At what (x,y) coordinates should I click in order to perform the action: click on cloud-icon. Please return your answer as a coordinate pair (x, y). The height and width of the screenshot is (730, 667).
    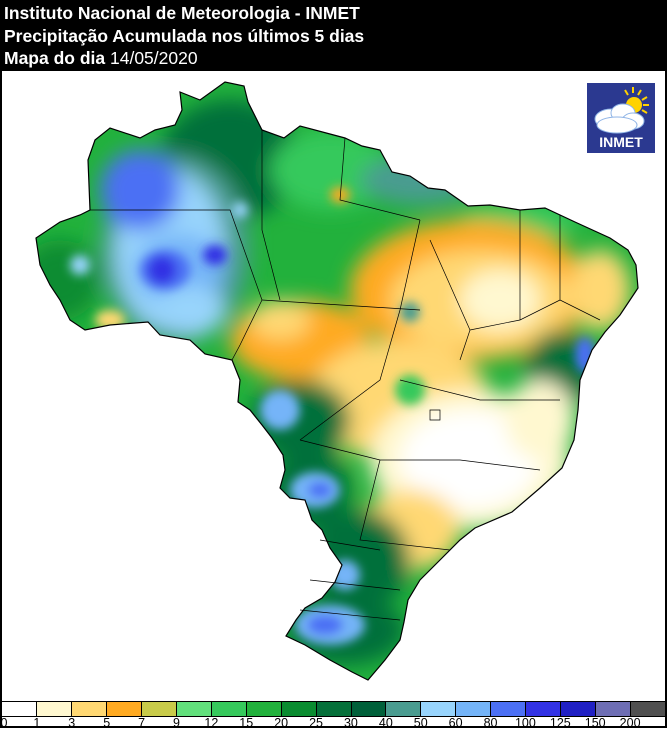
    Looking at the image, I should click on (619, 118).